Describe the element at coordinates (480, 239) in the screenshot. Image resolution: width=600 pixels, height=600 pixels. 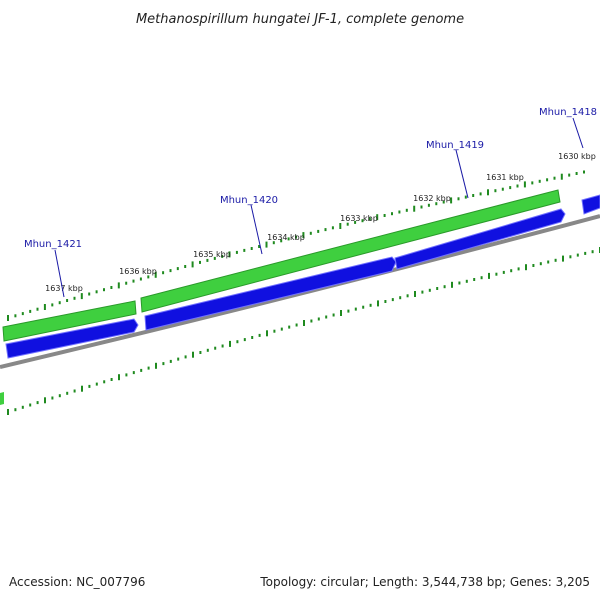
I see `gene-segment-right` at that location.